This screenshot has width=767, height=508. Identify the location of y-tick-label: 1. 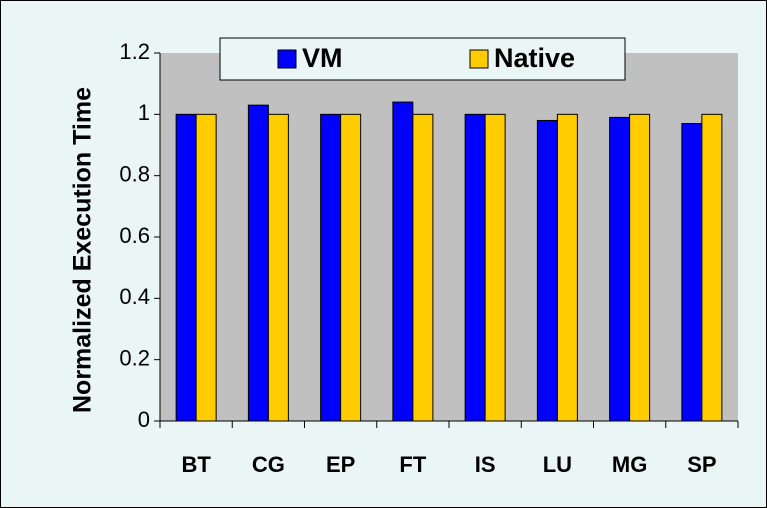
(144, 112).